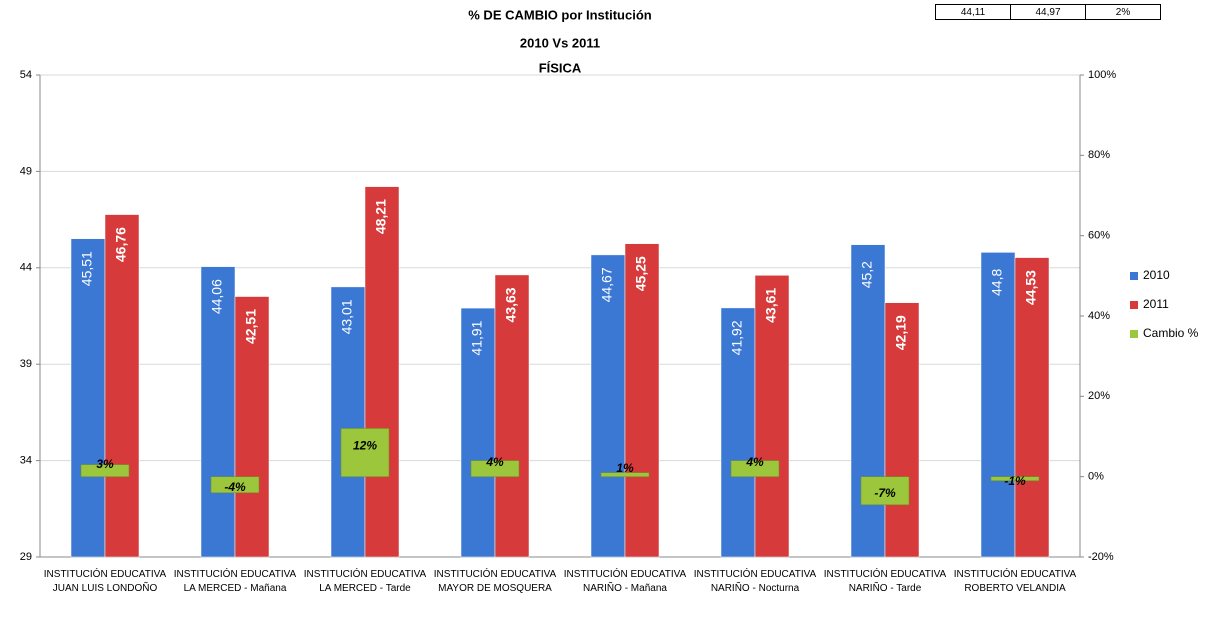  What do you see at coordinates (560, 42) in the screenshot?
I see `chart-subtitle: 2010 Vs 2011` at bounding box center [560, 42].